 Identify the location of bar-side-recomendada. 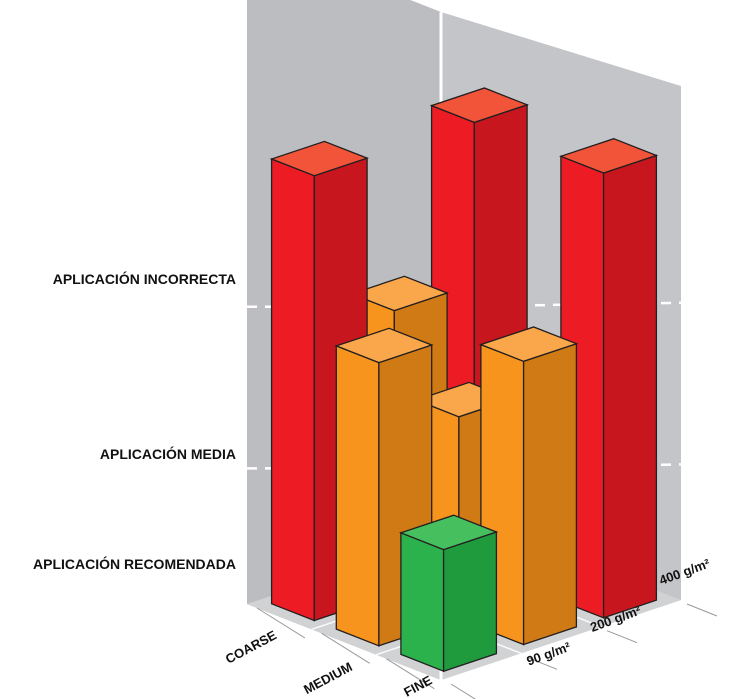
(470, 601).